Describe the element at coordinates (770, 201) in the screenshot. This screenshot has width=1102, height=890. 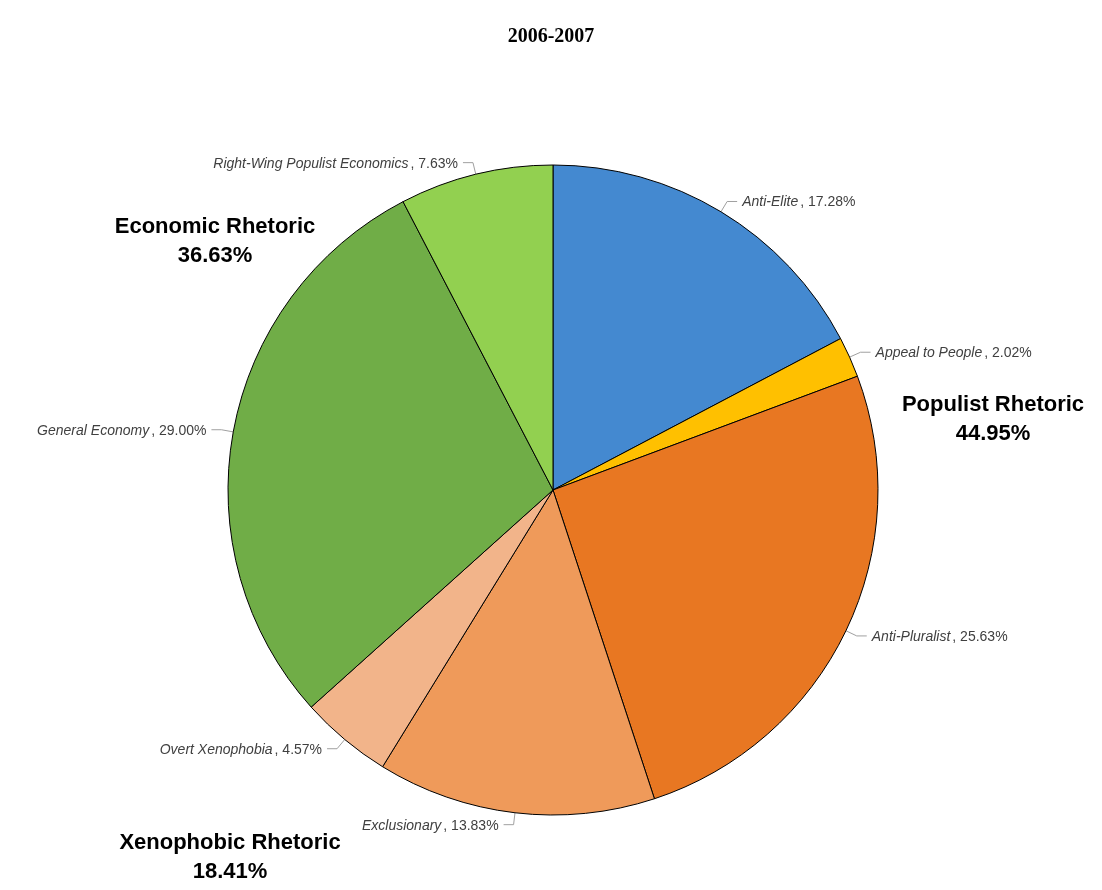
I see `slice-label: Anti-Elite` at that location.